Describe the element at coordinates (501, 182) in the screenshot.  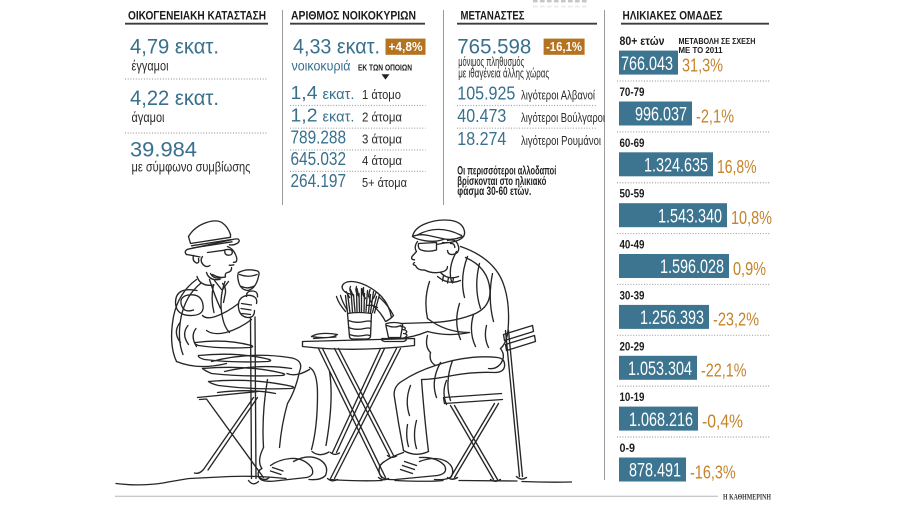
I see `svg-text: βρίσκονται στο ηλικιακό` at that location.